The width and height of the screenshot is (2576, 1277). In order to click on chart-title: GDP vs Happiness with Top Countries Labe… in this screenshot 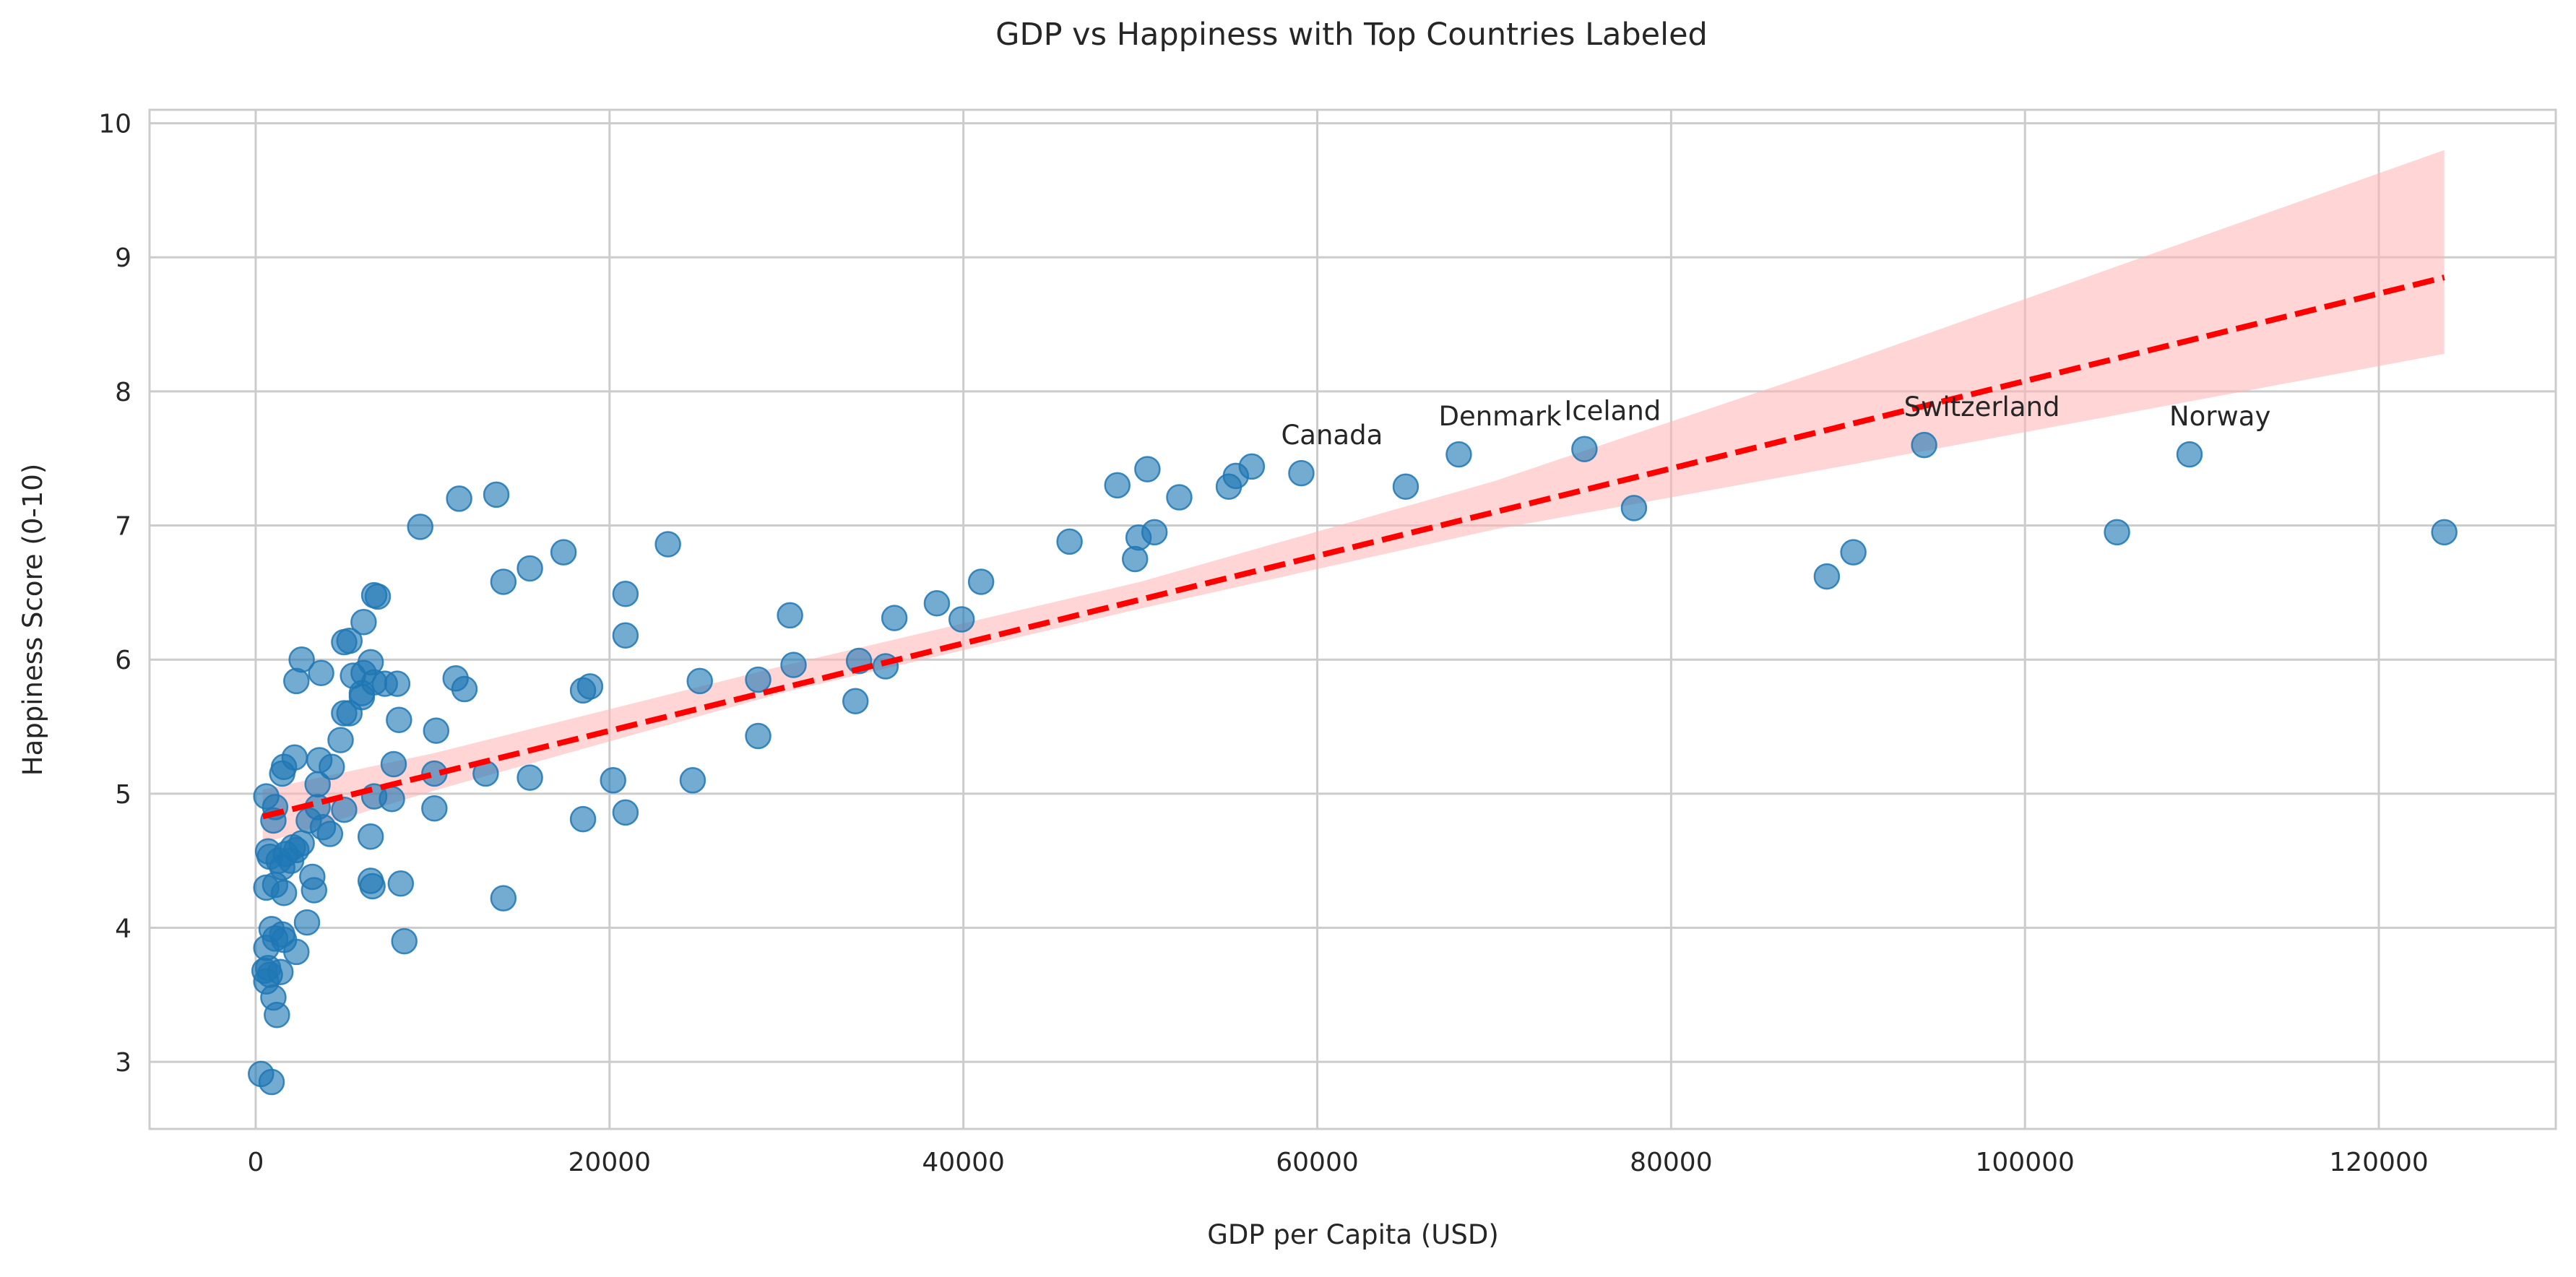, I will do `click(1351, 35)`.